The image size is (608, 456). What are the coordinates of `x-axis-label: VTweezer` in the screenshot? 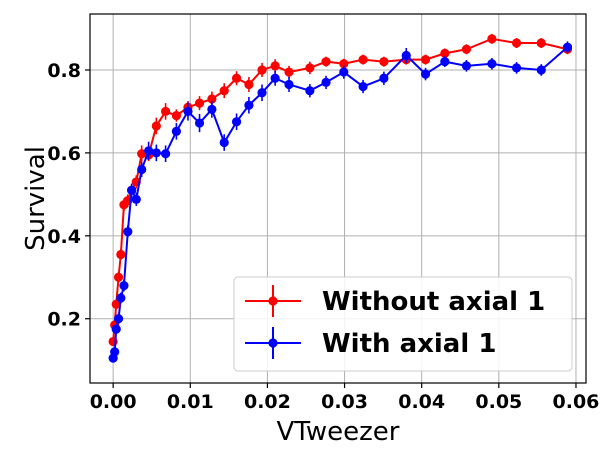 It's located at (338, 432).